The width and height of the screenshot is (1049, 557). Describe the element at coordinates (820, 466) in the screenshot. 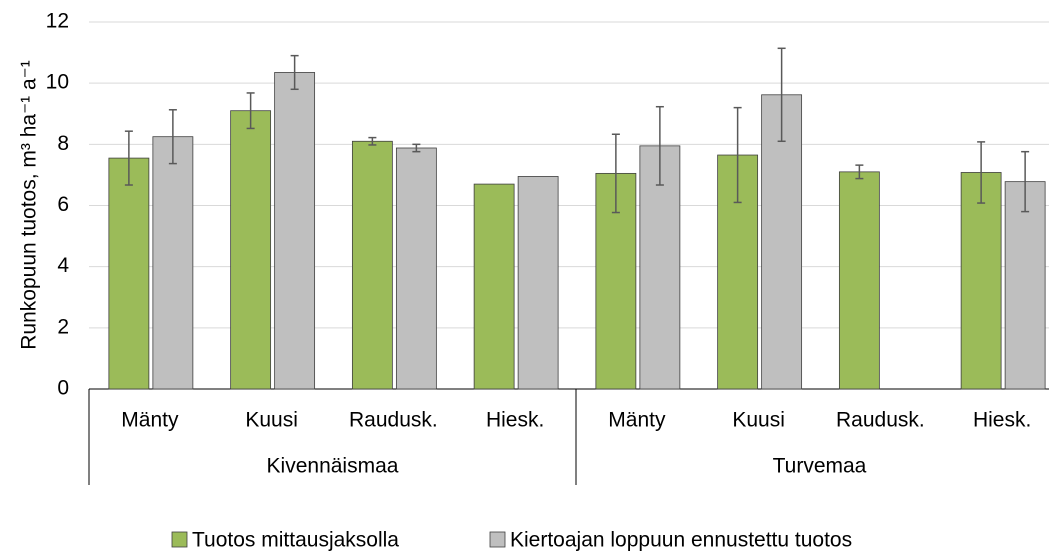

I see `group-label: Turvemaa` at that location.